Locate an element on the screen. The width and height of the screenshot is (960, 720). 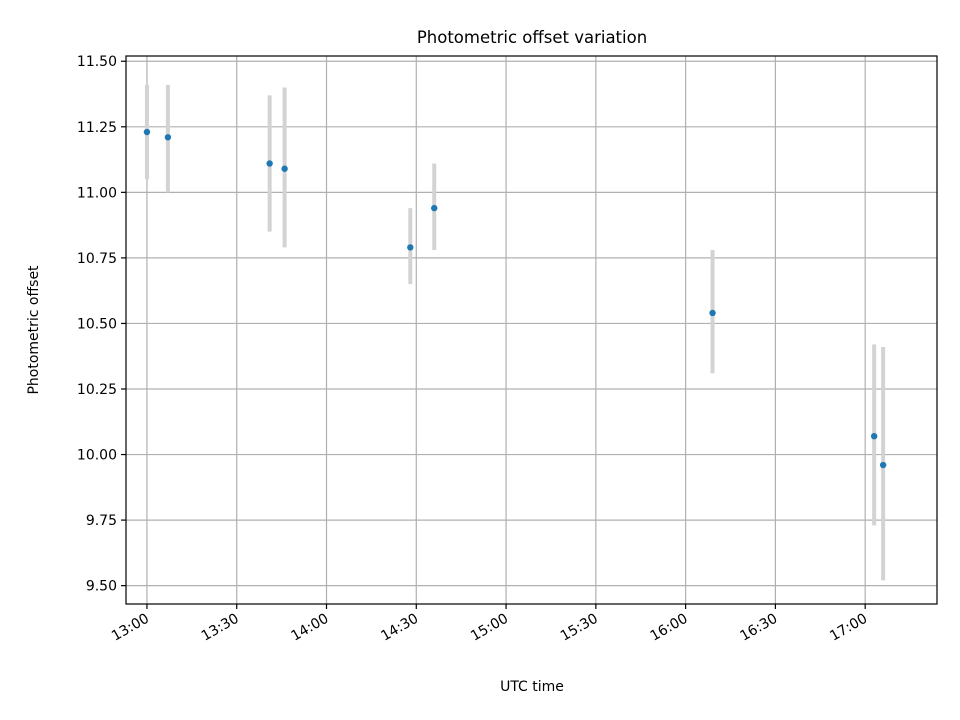
y-tick-label: 9.75 is located at coordinates (101, 521).